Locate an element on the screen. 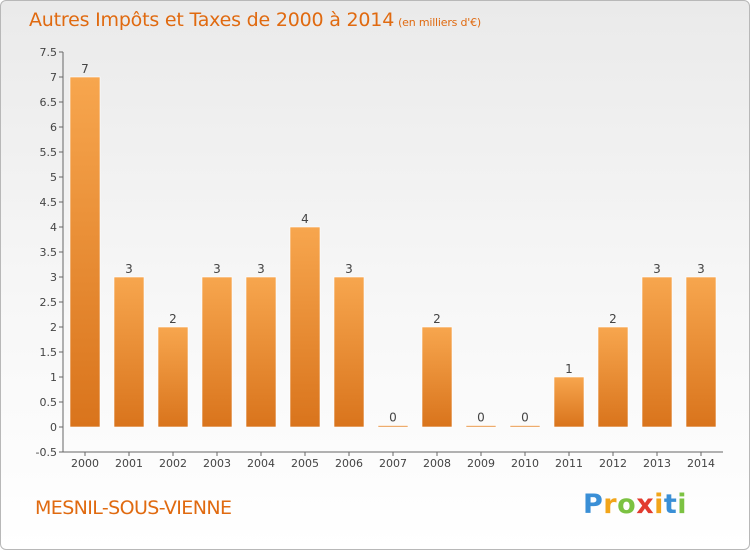 This screenshot has height=550, width=750. x-tick-label: 2012 is located at coordinates (613, 463).